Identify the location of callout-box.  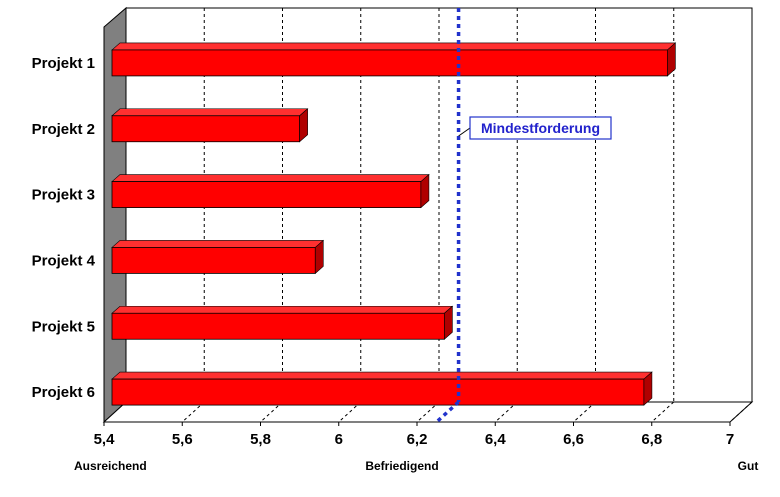
(540, 128).